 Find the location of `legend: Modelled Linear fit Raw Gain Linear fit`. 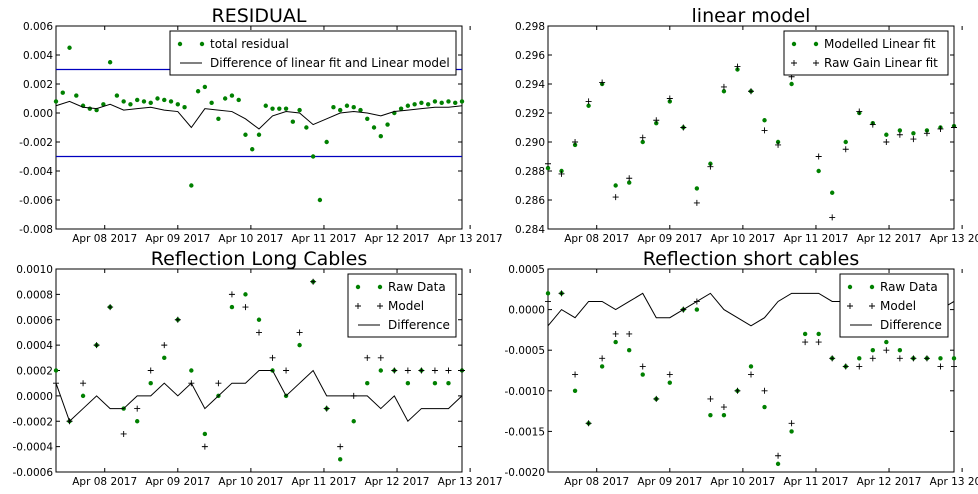

legend: Modelled Linear fit Raw Gain Linear fit is located at coordinates (866, 53).